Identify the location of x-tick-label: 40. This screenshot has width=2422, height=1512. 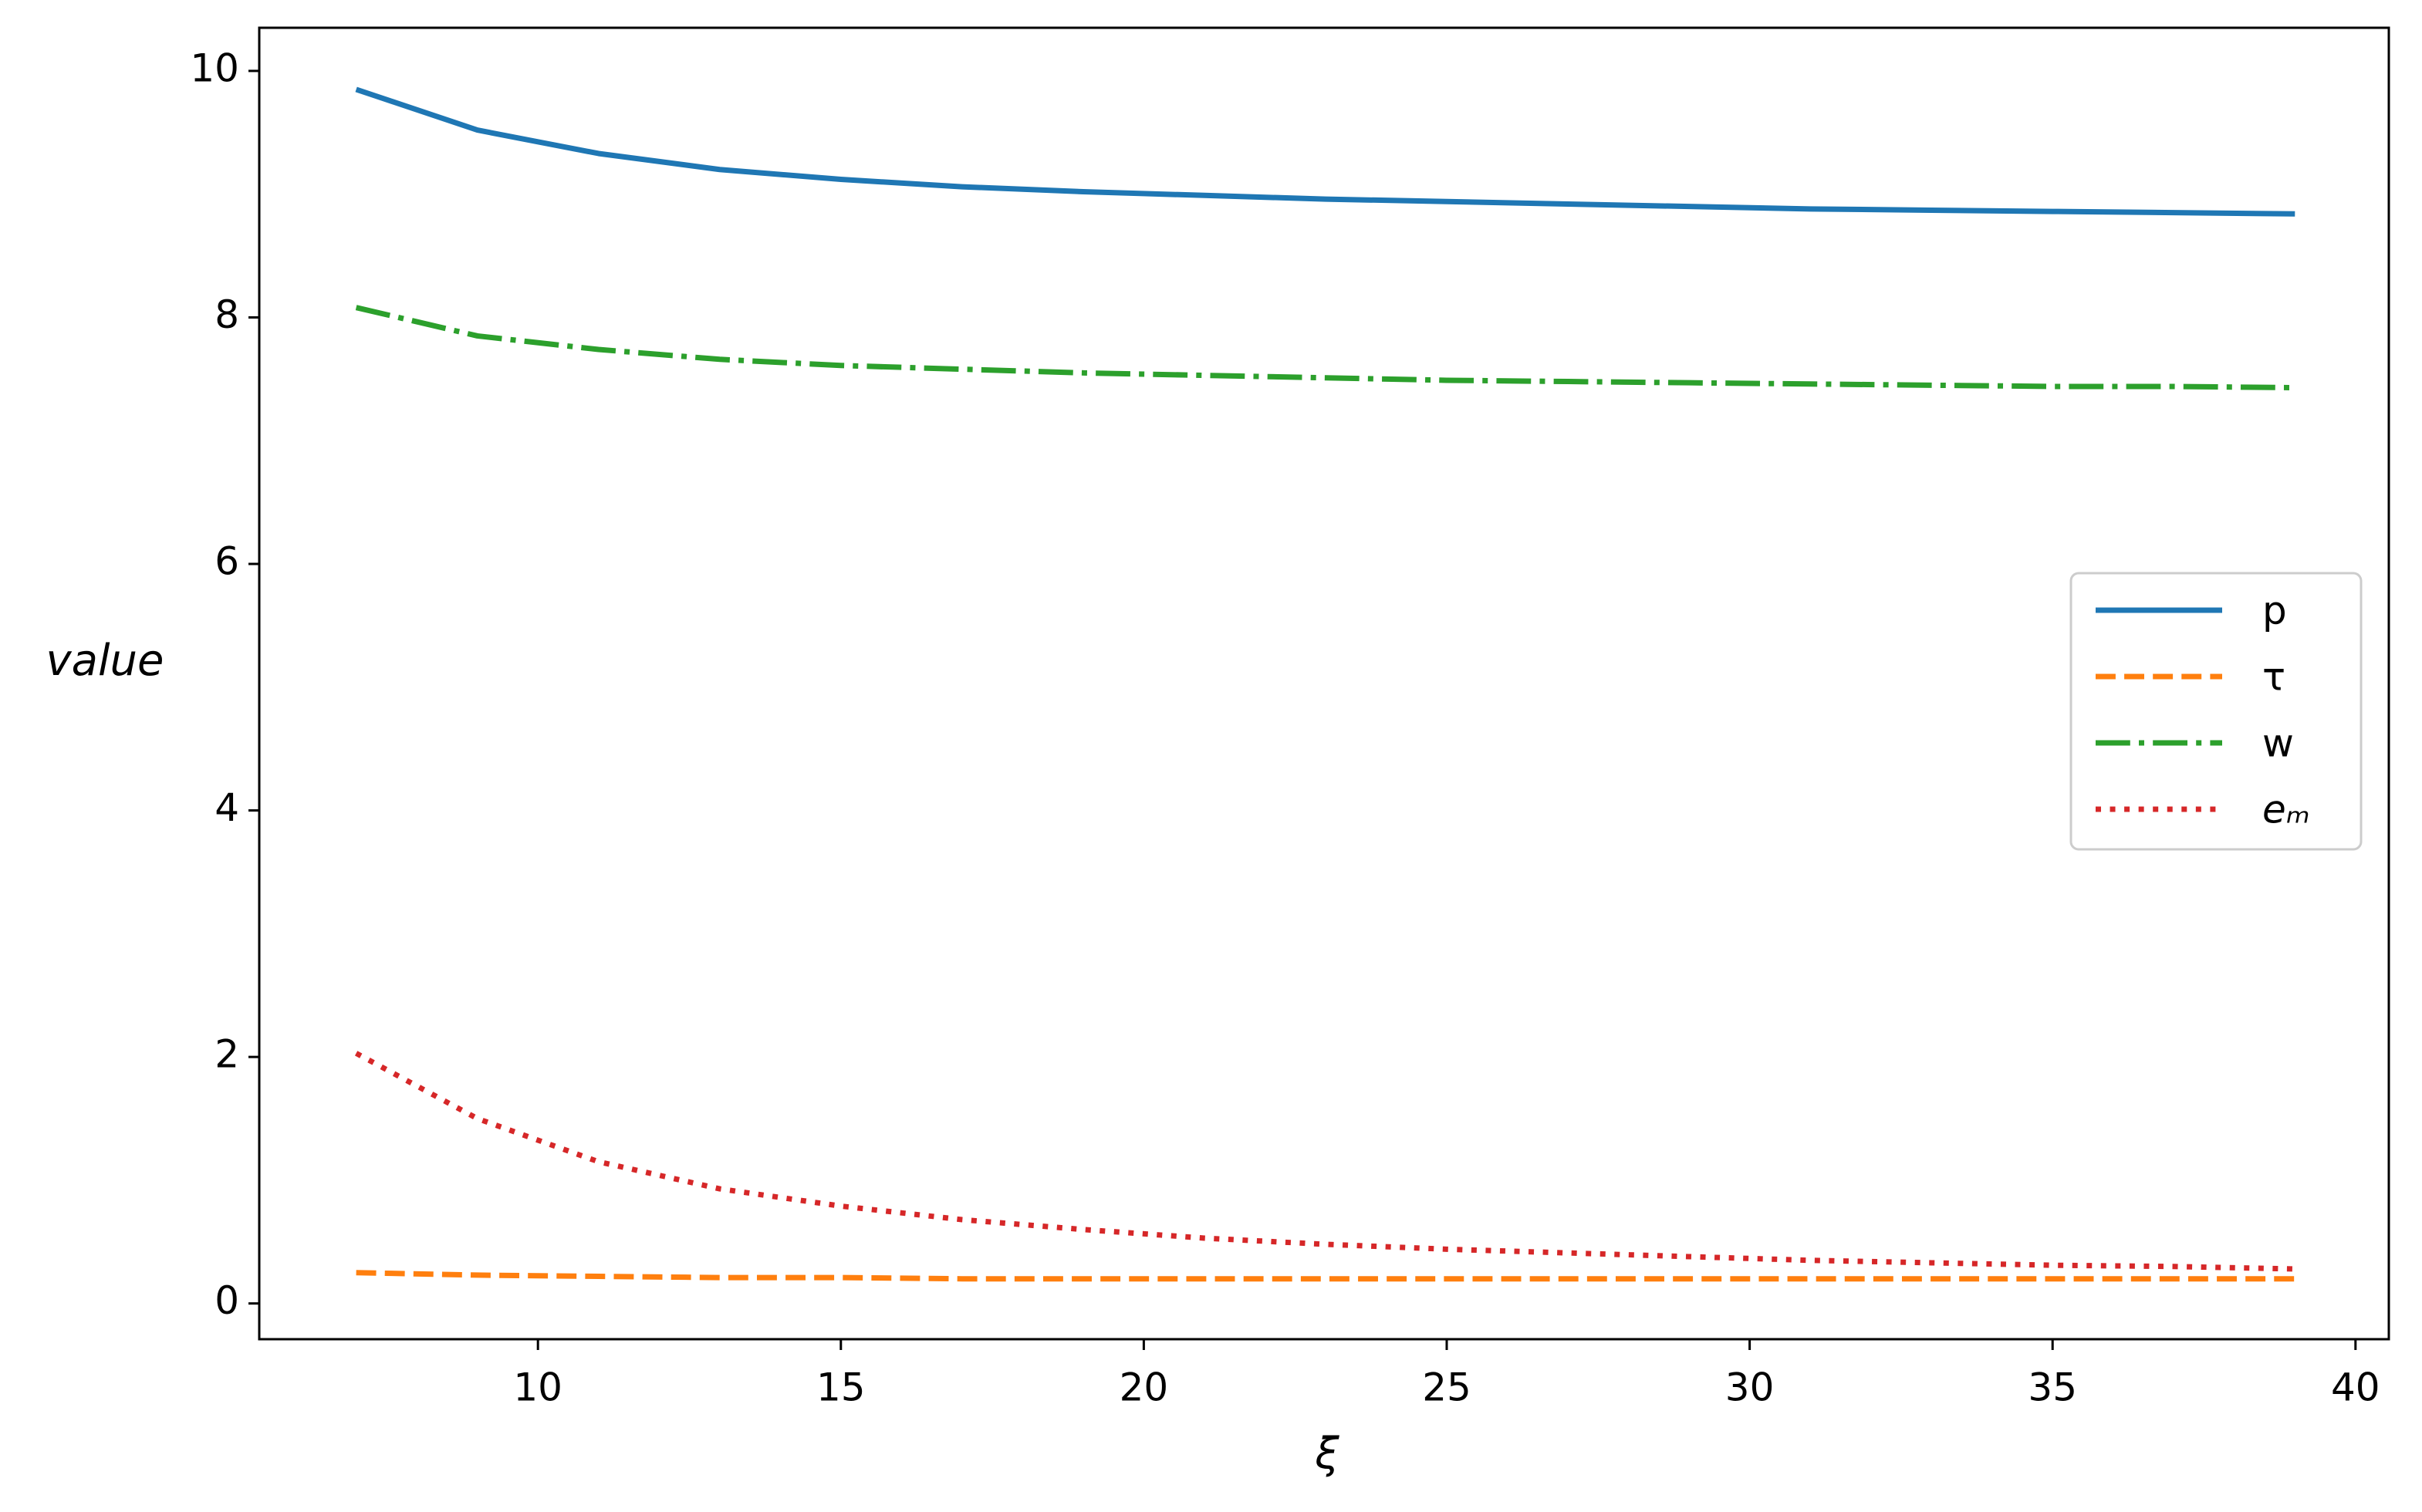
(2355, 1387).